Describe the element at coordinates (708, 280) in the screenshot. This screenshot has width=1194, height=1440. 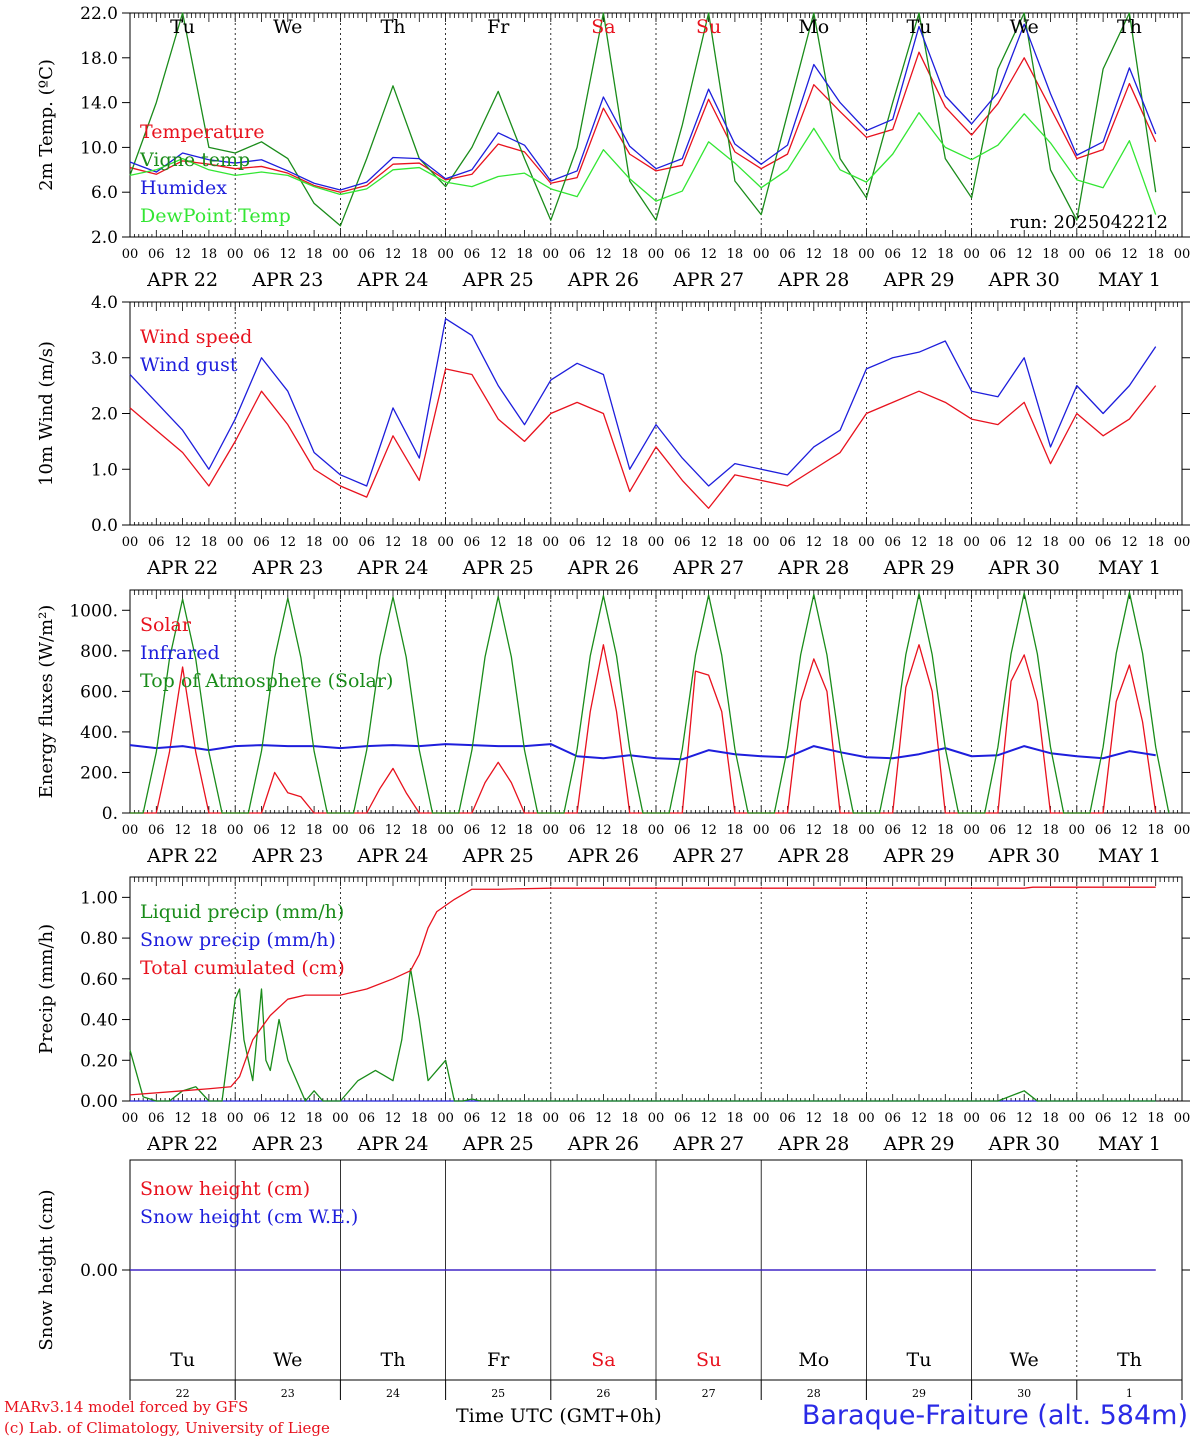
I see `date-label: APR 27` at that location.